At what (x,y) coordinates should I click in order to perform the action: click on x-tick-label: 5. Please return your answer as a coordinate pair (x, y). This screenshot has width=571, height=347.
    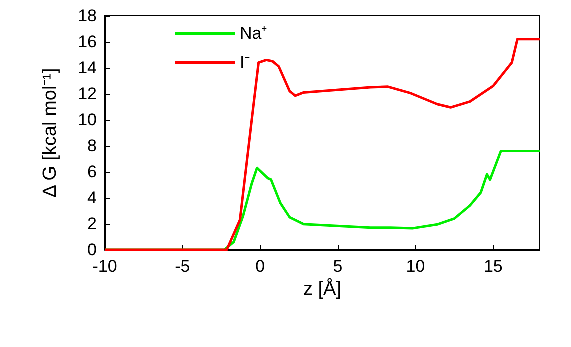
    Looking at the image, I should click on (338, 266).